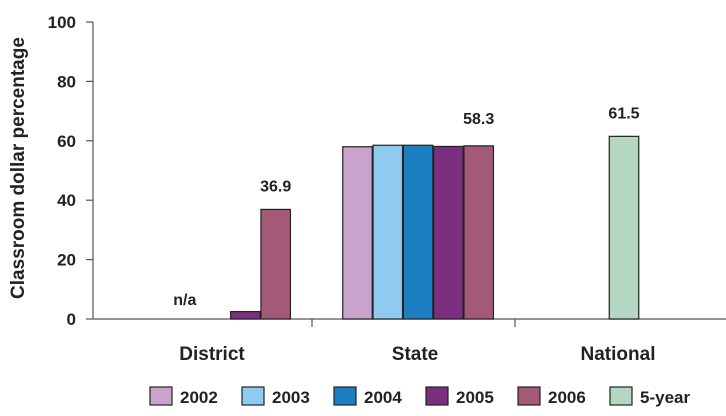 The height and width of the screenshot is (416, 726). What do you see at coordinates (624, 227) in the screenshot?
I see `bar-national-5-year` at bounding box center [624, 227].